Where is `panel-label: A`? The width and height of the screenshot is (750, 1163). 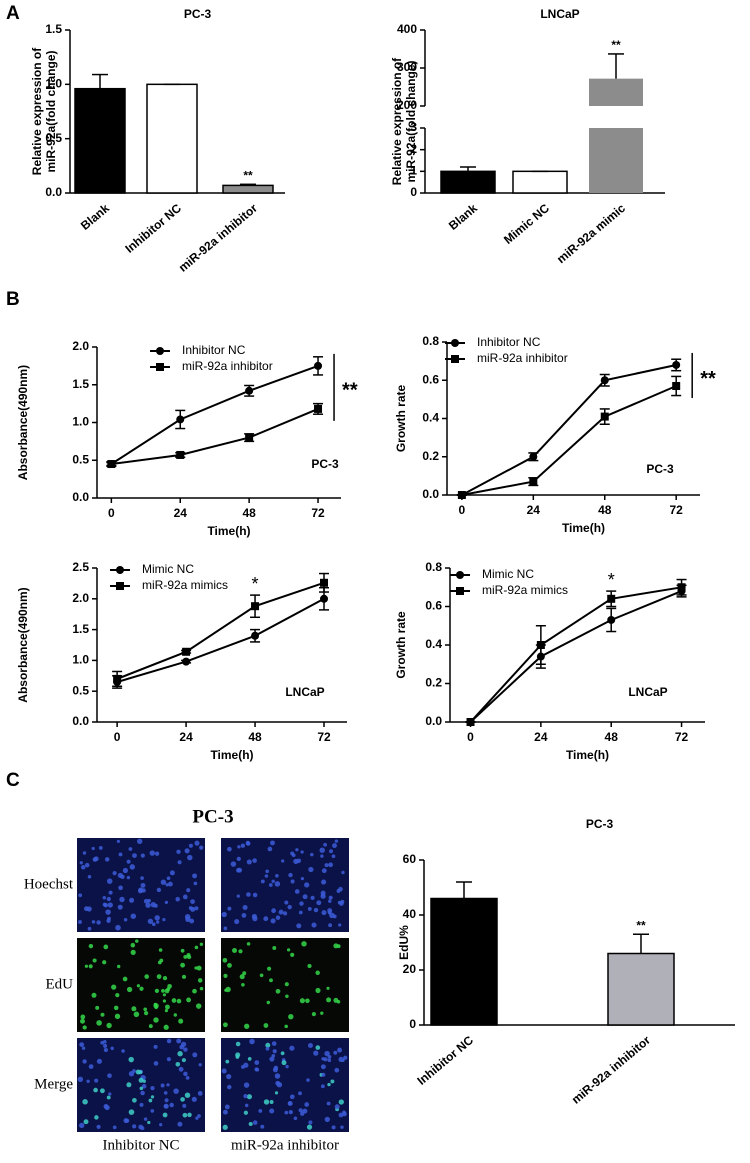 panel-label: A is located at coordinates (13, 13).